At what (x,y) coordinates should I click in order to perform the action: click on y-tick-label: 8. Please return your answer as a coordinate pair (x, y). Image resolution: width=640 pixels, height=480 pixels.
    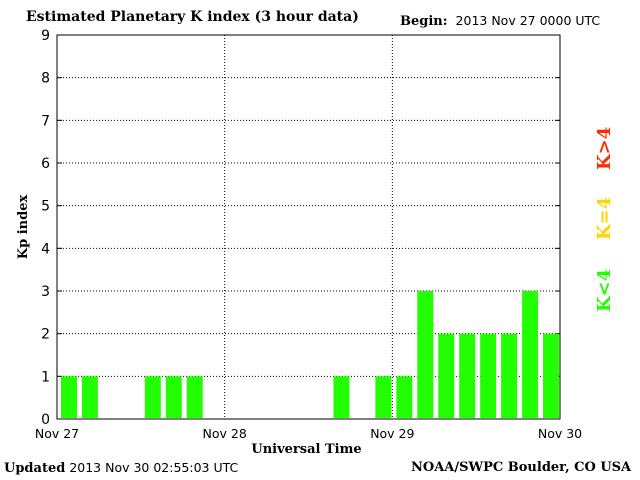
    Looking at the image, I should click on (45, 79).